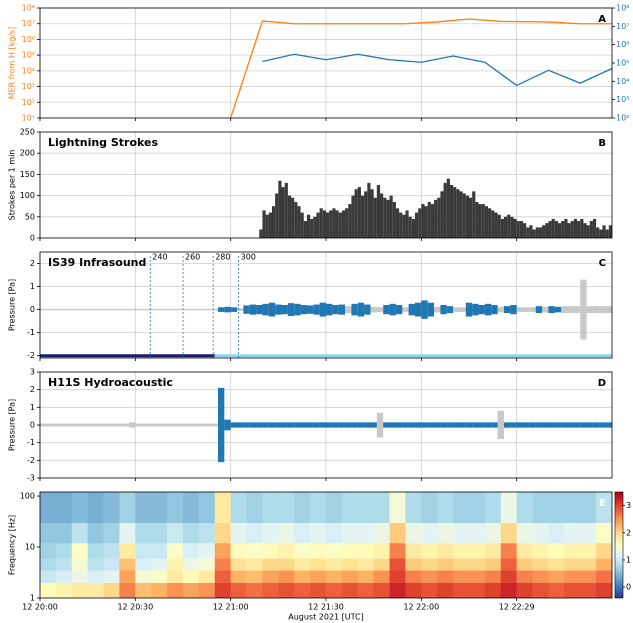 This screenshot has width=633, height=623. I want to click on y-tick-label: 200, so click(27, 153).